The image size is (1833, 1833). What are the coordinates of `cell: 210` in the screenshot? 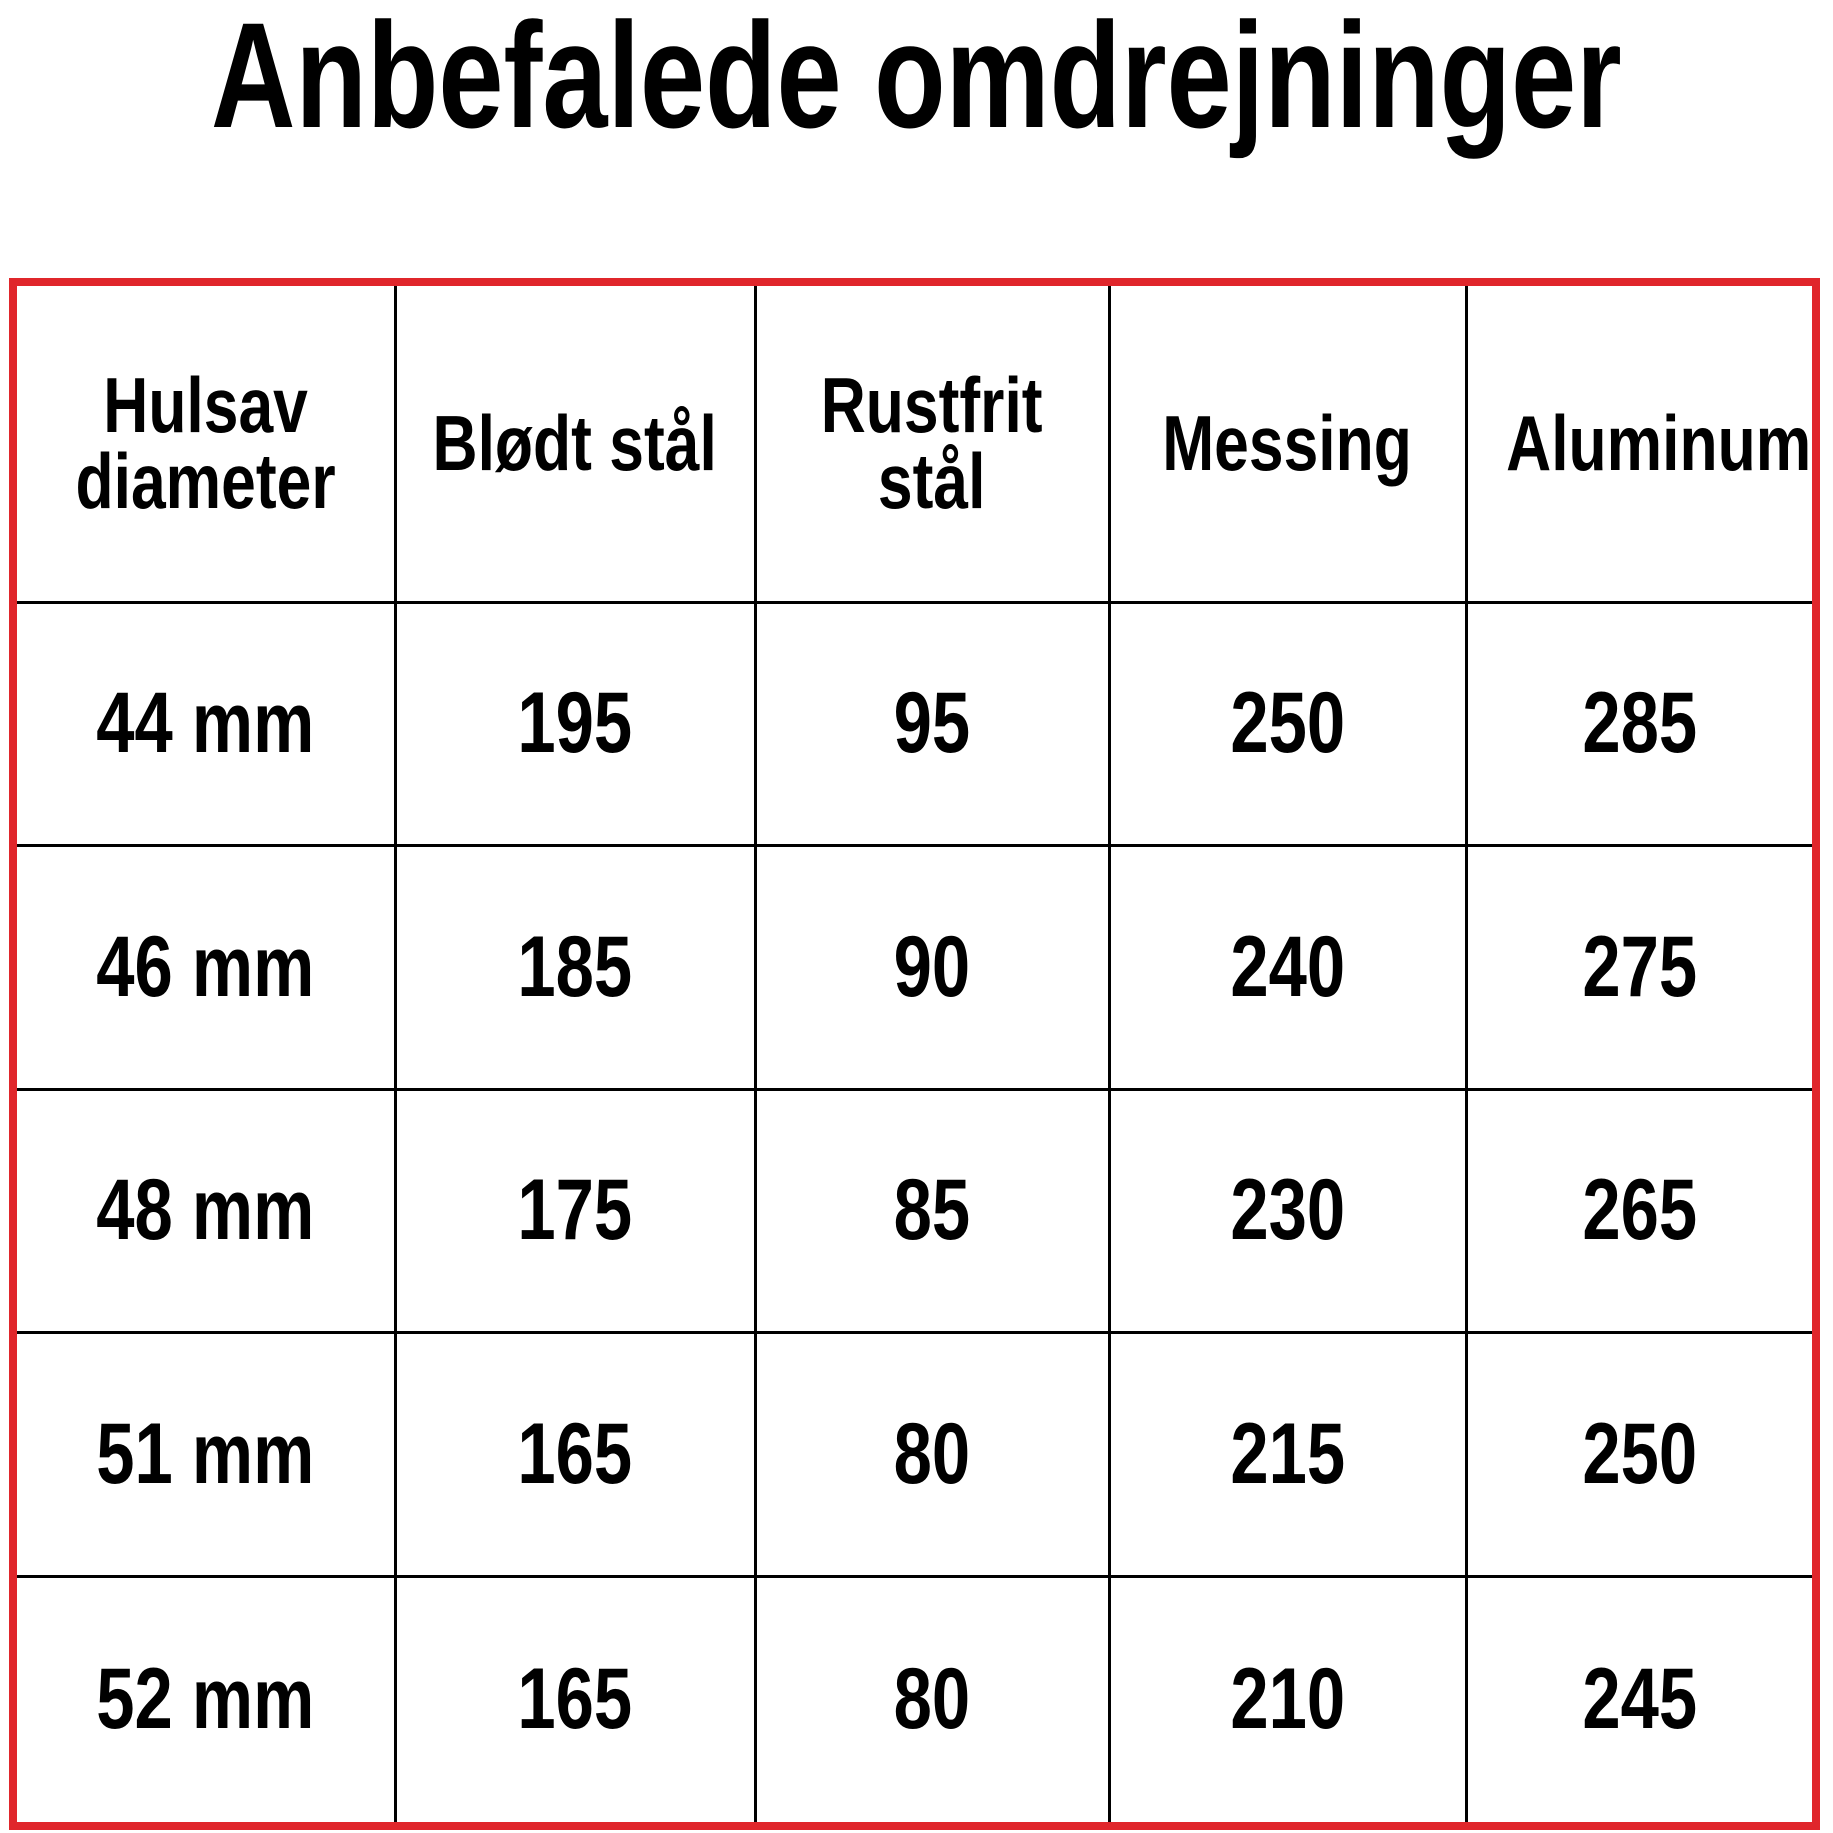 It's located at (1287, 1701).